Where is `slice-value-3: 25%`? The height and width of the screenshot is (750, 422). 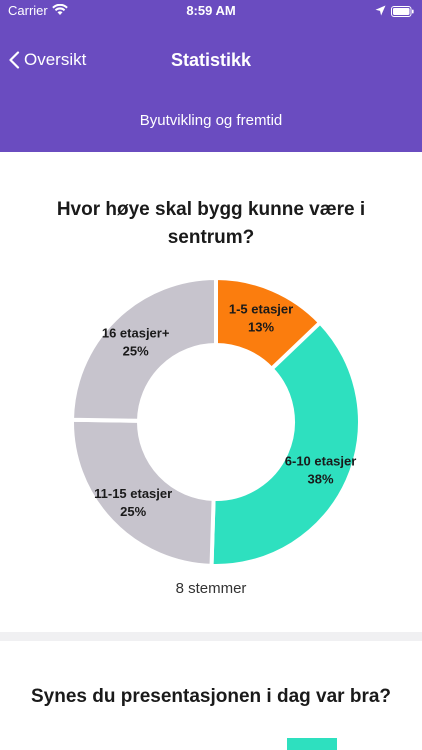
slice-value-3: 25% is located at coordinates (133, 511).